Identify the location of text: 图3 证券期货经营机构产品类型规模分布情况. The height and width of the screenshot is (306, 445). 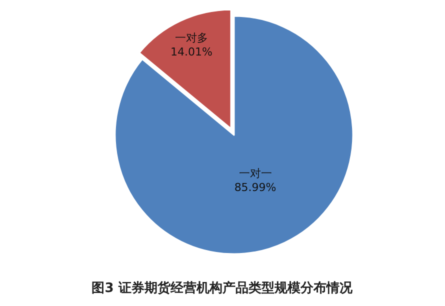
(223, 288).